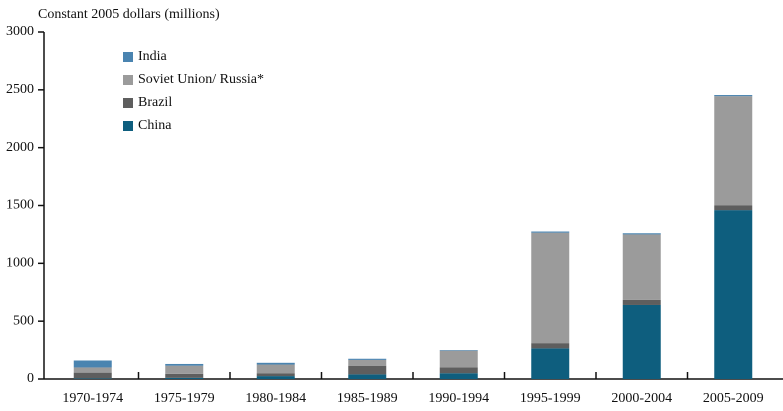 This screenshot has width=783, height=411. I want to click on y-tick-label: 3000, so click(20, 31).